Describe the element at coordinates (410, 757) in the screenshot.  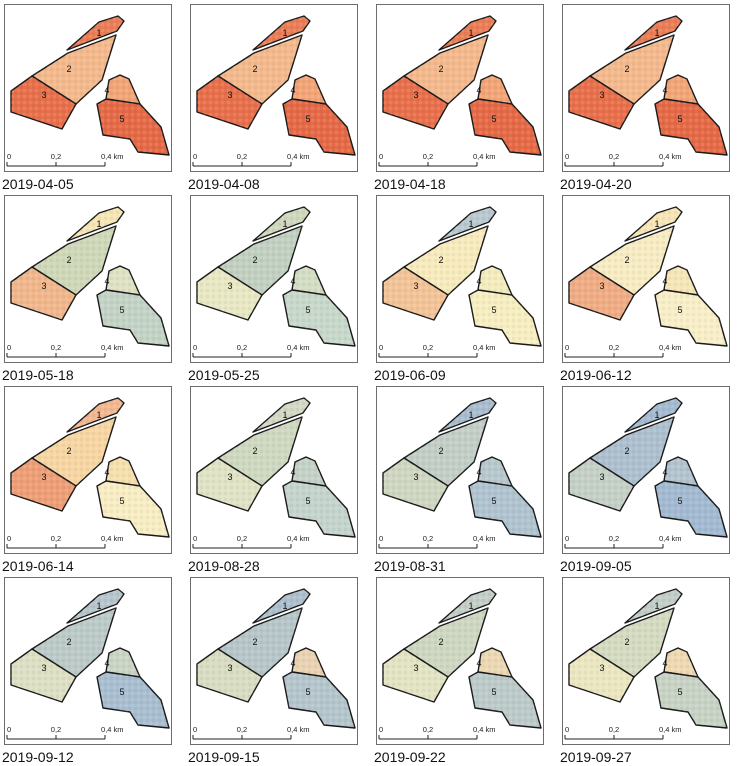
I see `panel-date: 2019-09-22` at that location.